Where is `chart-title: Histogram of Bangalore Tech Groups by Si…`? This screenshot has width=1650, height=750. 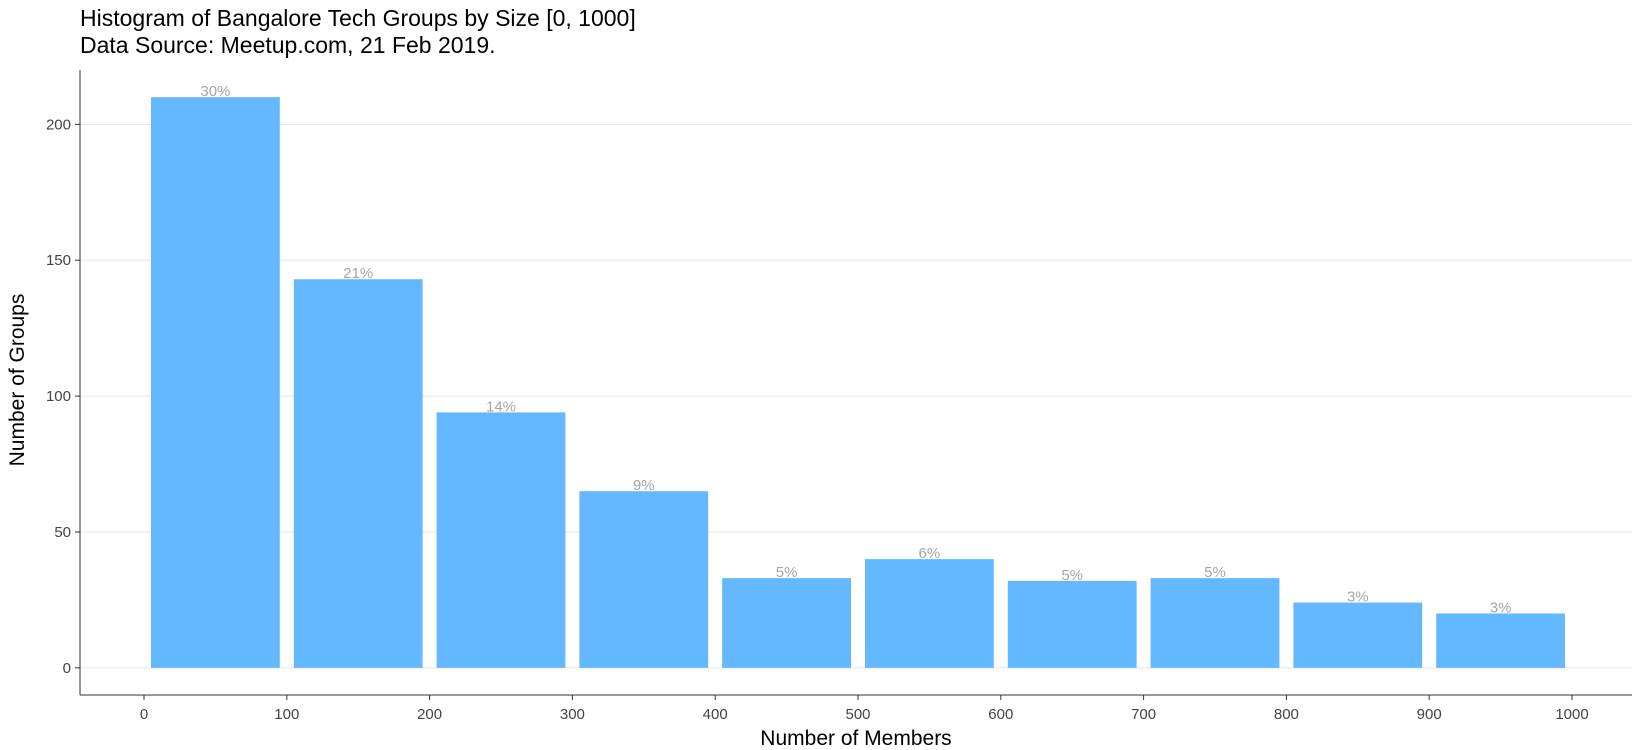 chart-title: Histogram of Bangalore Tech Groups by Si… is located at coordinates (358, 18).